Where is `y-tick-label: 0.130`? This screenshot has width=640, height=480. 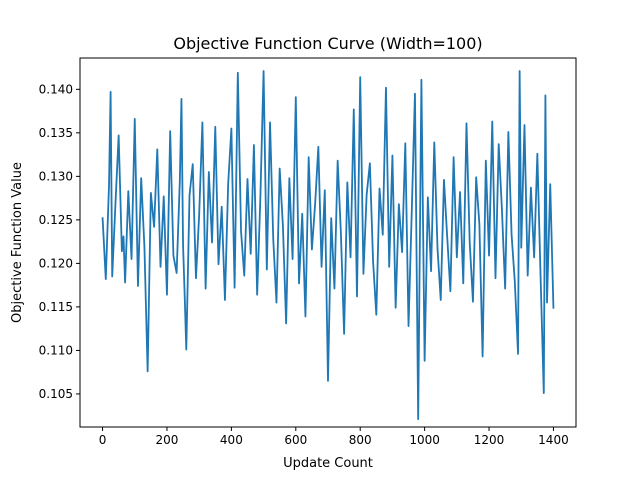 y-tick-label: 0.130 is located at coordinates (56, 176).